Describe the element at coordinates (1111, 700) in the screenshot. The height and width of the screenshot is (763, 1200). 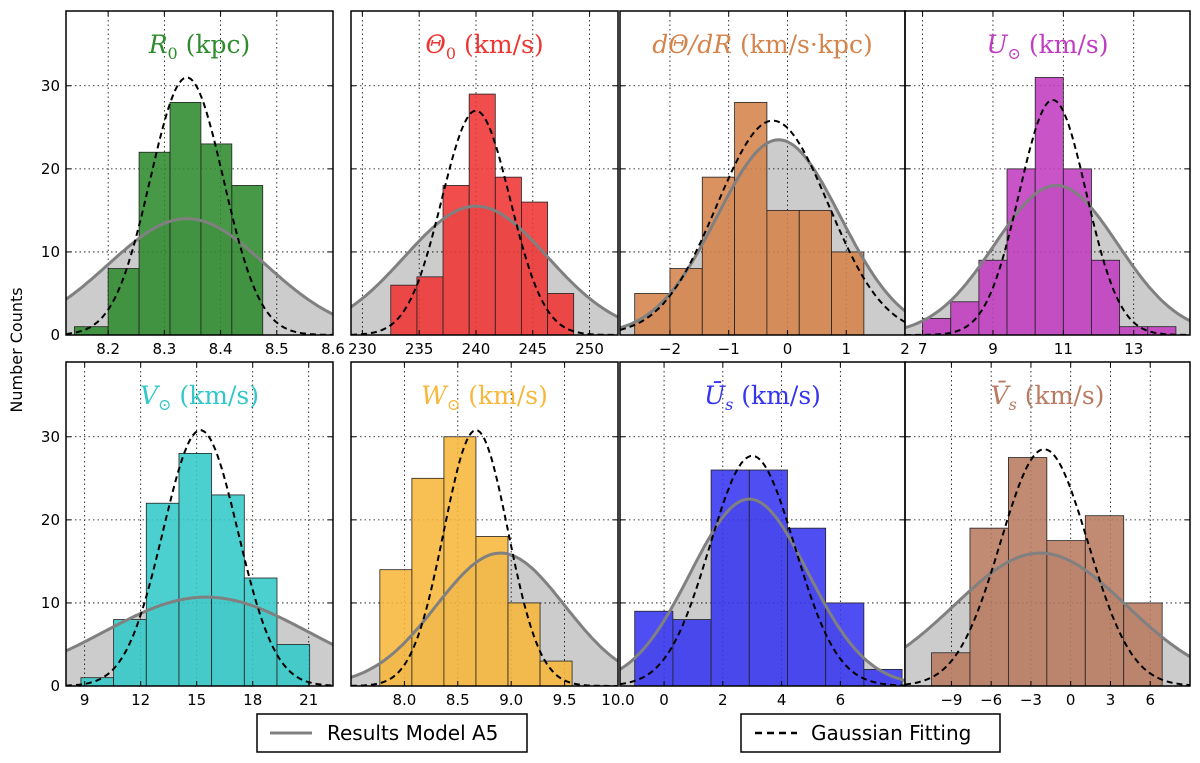
I see `x-tick-label: 3` at that location.